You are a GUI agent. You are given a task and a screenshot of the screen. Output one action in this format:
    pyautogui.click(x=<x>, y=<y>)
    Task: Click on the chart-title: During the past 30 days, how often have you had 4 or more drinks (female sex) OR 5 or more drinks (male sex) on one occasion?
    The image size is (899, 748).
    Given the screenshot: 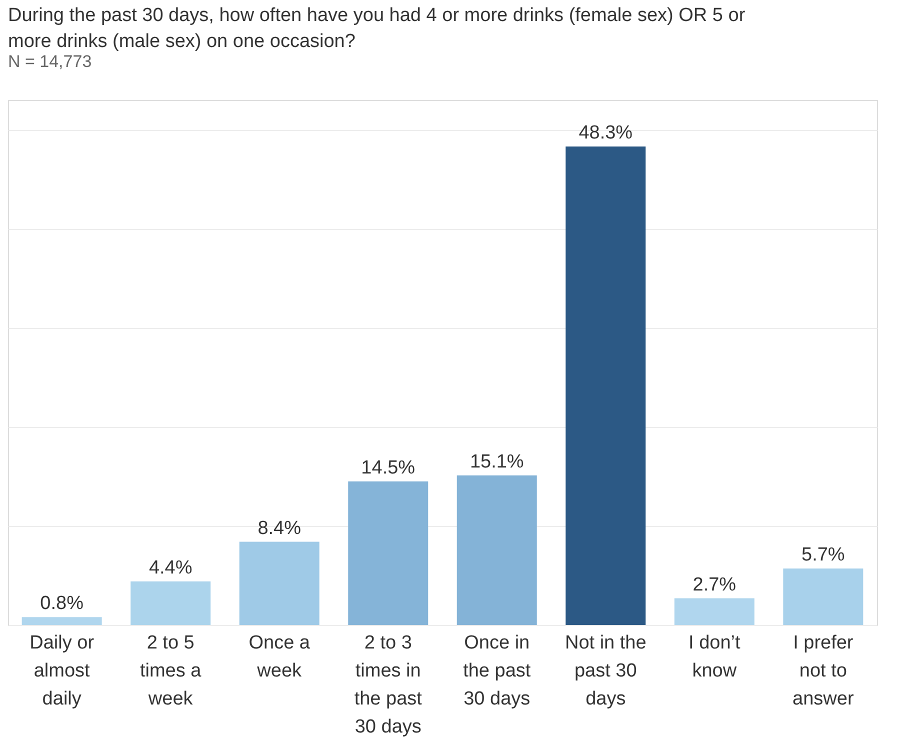 What is the action you would take?
    pyautogui.click(x=377, y=28)
    